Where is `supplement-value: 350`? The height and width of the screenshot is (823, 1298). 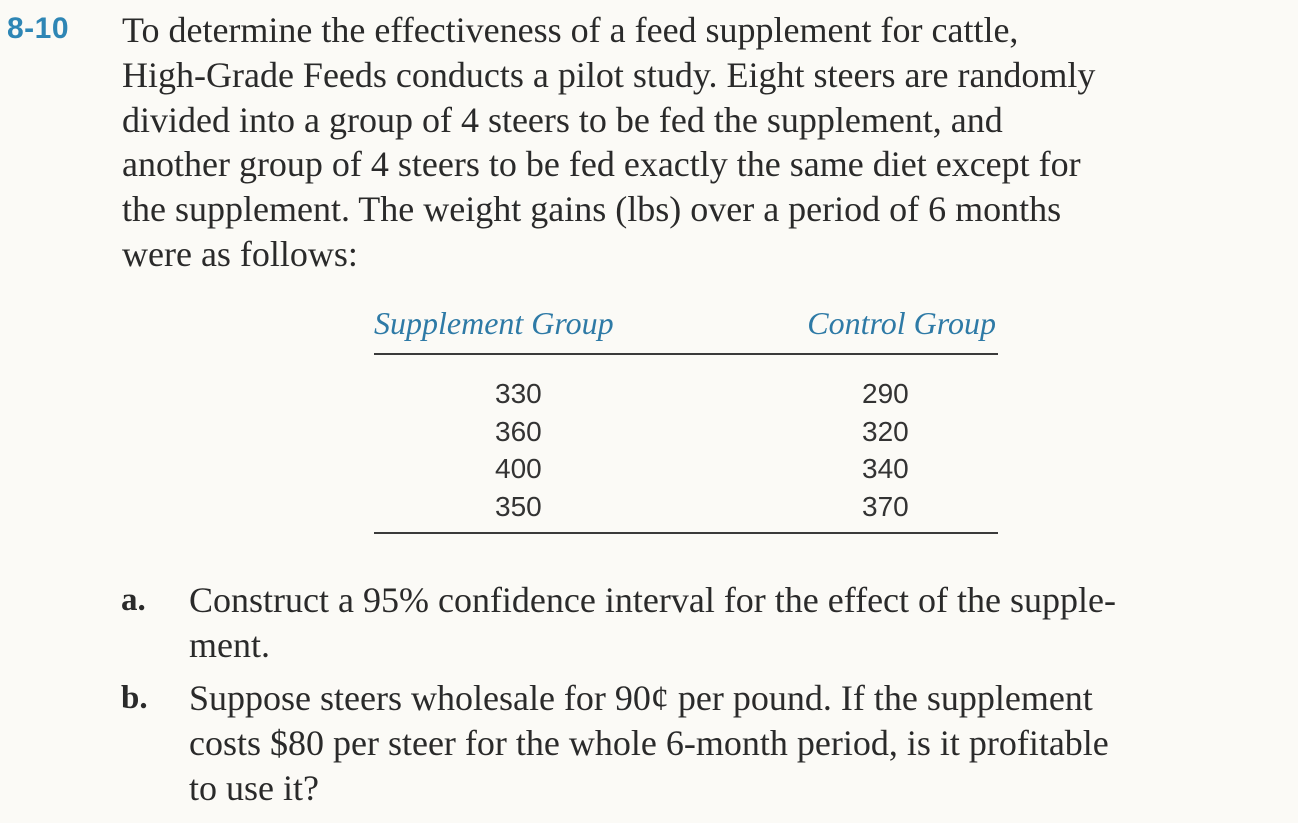 supplement-value: 350 is located at coordinates (518, 506).